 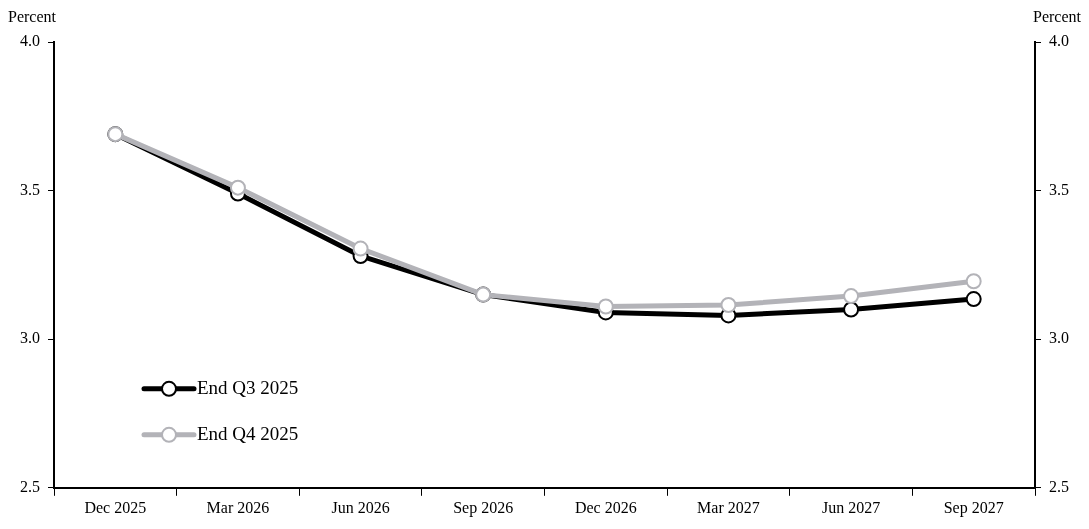 What do you see at coordinates (1059, 338) in the screenshot?
I see `y2-tick-label: 3.0` at bounding box center [1059, 338].